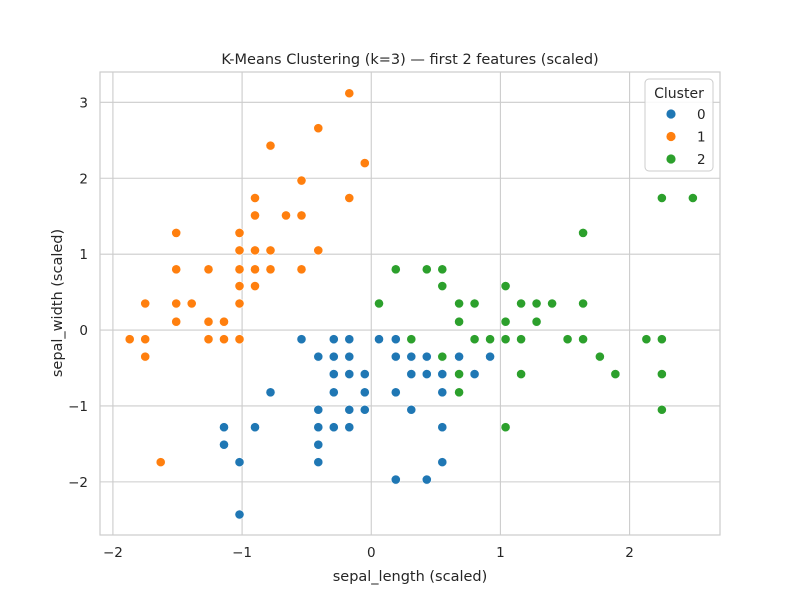 Image resolution: width=800 pixels, height=600 pixels. I want to click on legend: Cluster 0 1 2, so click(679, 125).